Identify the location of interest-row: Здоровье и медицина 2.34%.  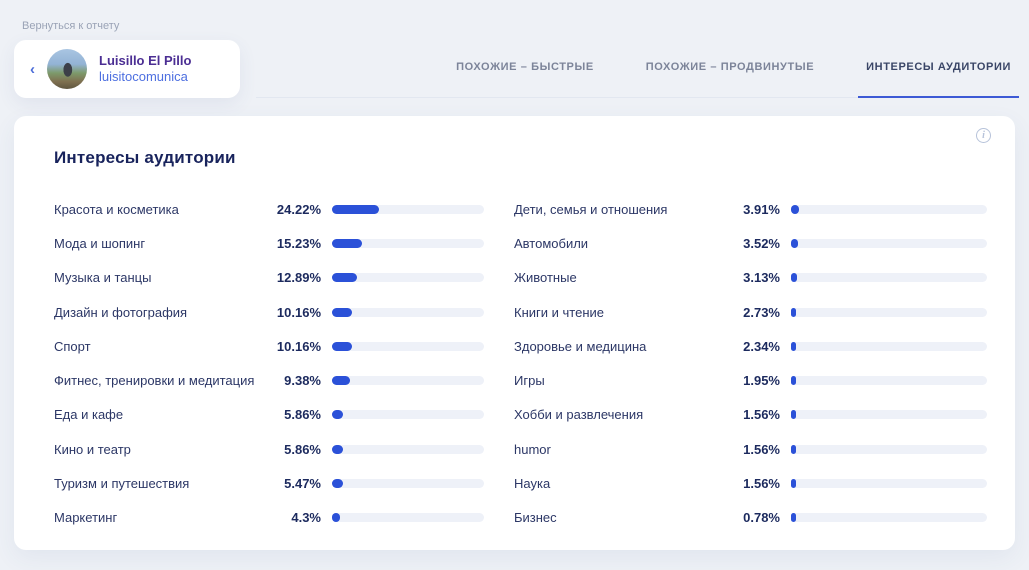
(750, 346).